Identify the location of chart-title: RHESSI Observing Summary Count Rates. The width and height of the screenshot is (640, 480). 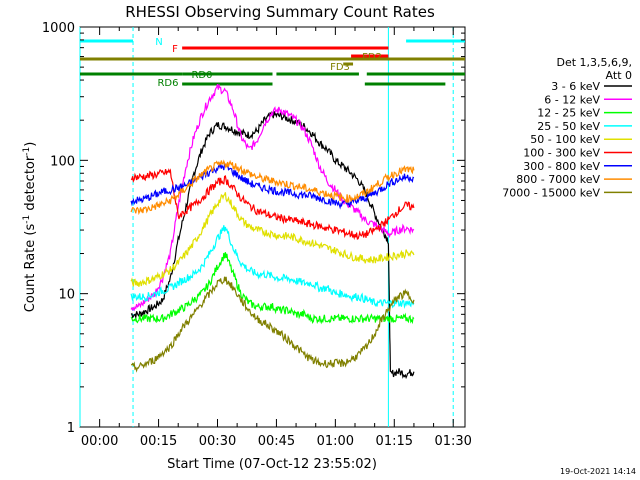
(280, 12).